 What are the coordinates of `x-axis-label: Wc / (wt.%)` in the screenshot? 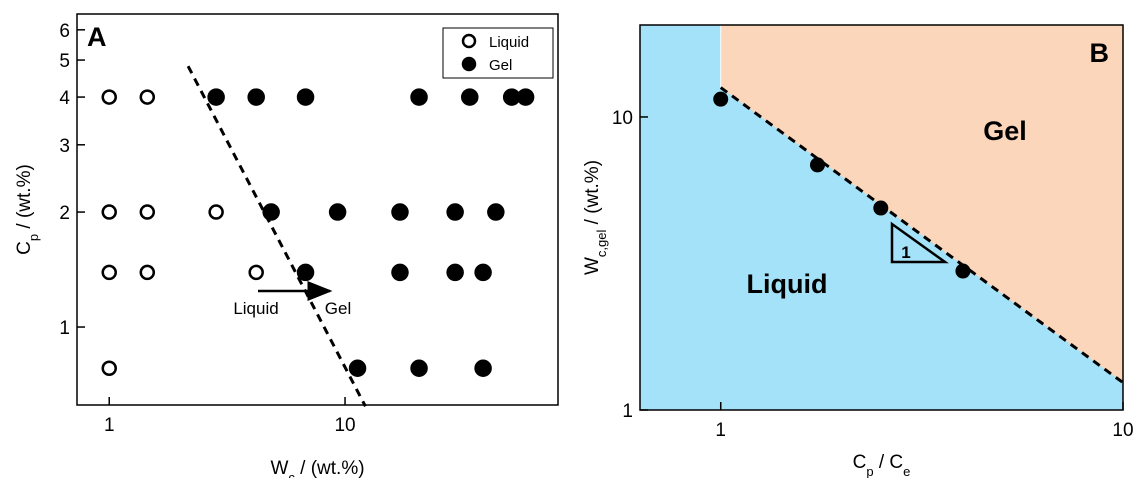 It's located at (317, 468).